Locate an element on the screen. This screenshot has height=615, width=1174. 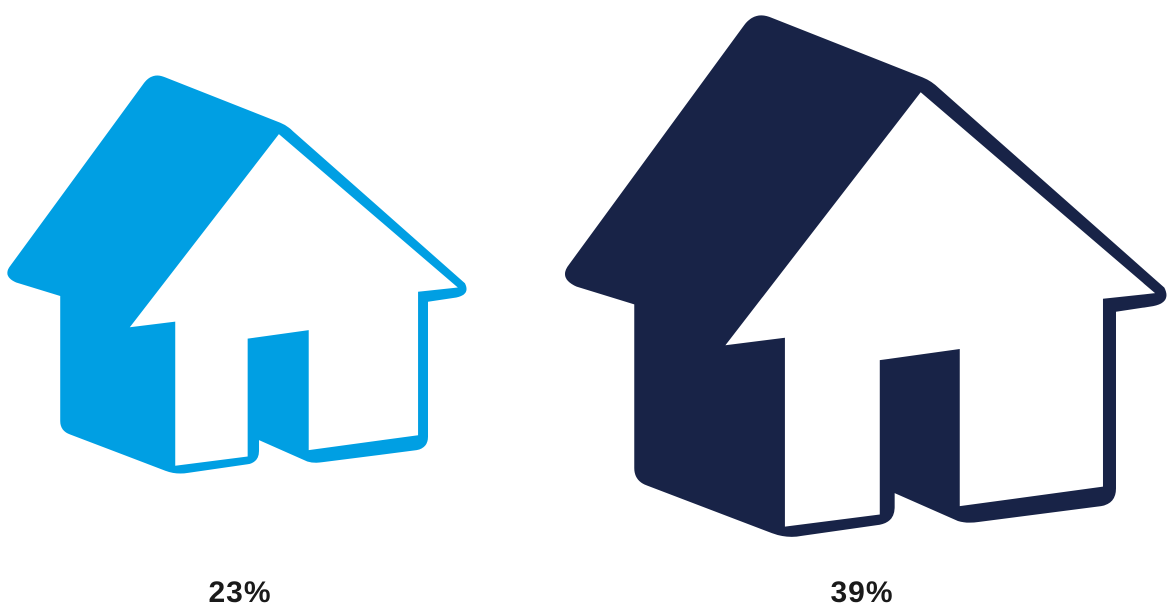
house-value-label-1: 23% is located at coordinates (239, 592).